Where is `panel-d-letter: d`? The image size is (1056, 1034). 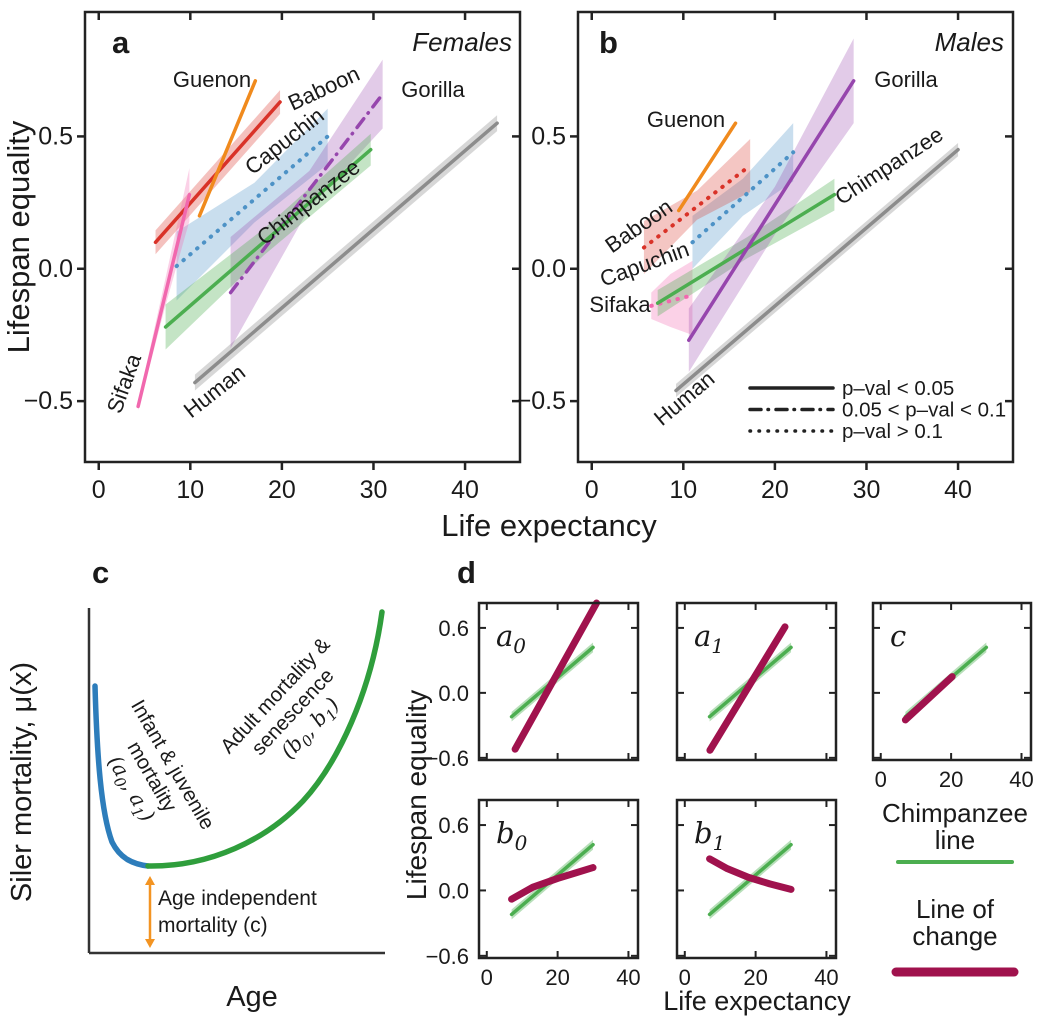
panel-d-letter: d is located at coordinates (466, 572).